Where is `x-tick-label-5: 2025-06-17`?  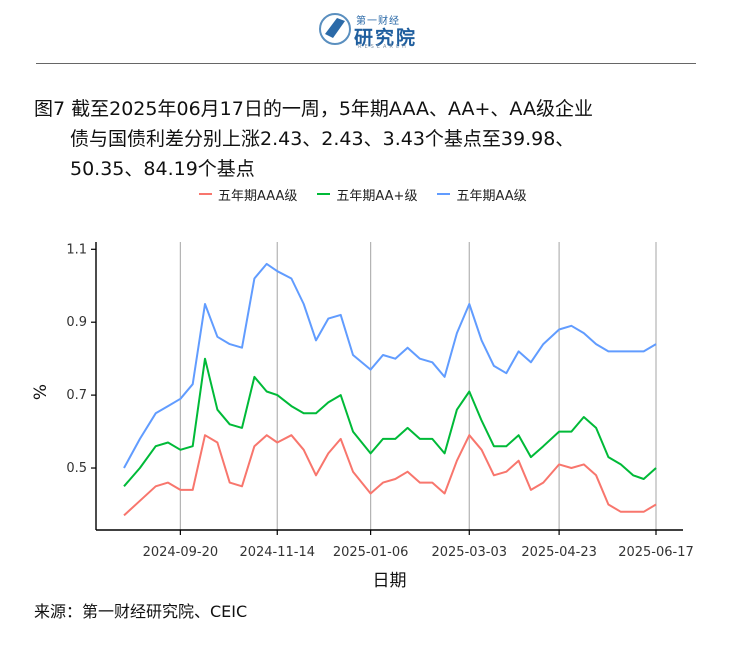
x-tick-label-5: 2025-06-17 is located at coordinates (656, 552).